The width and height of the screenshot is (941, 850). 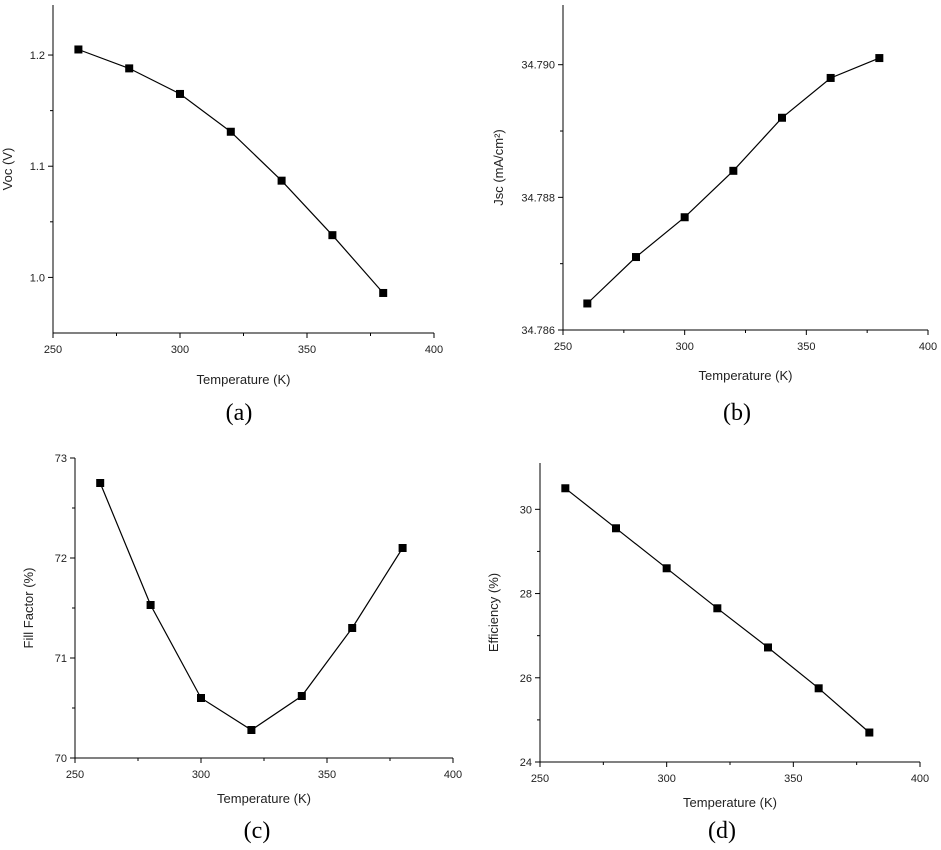 I want to click on y-axis-title: Efficiency (%), so click(x=493, y=612).